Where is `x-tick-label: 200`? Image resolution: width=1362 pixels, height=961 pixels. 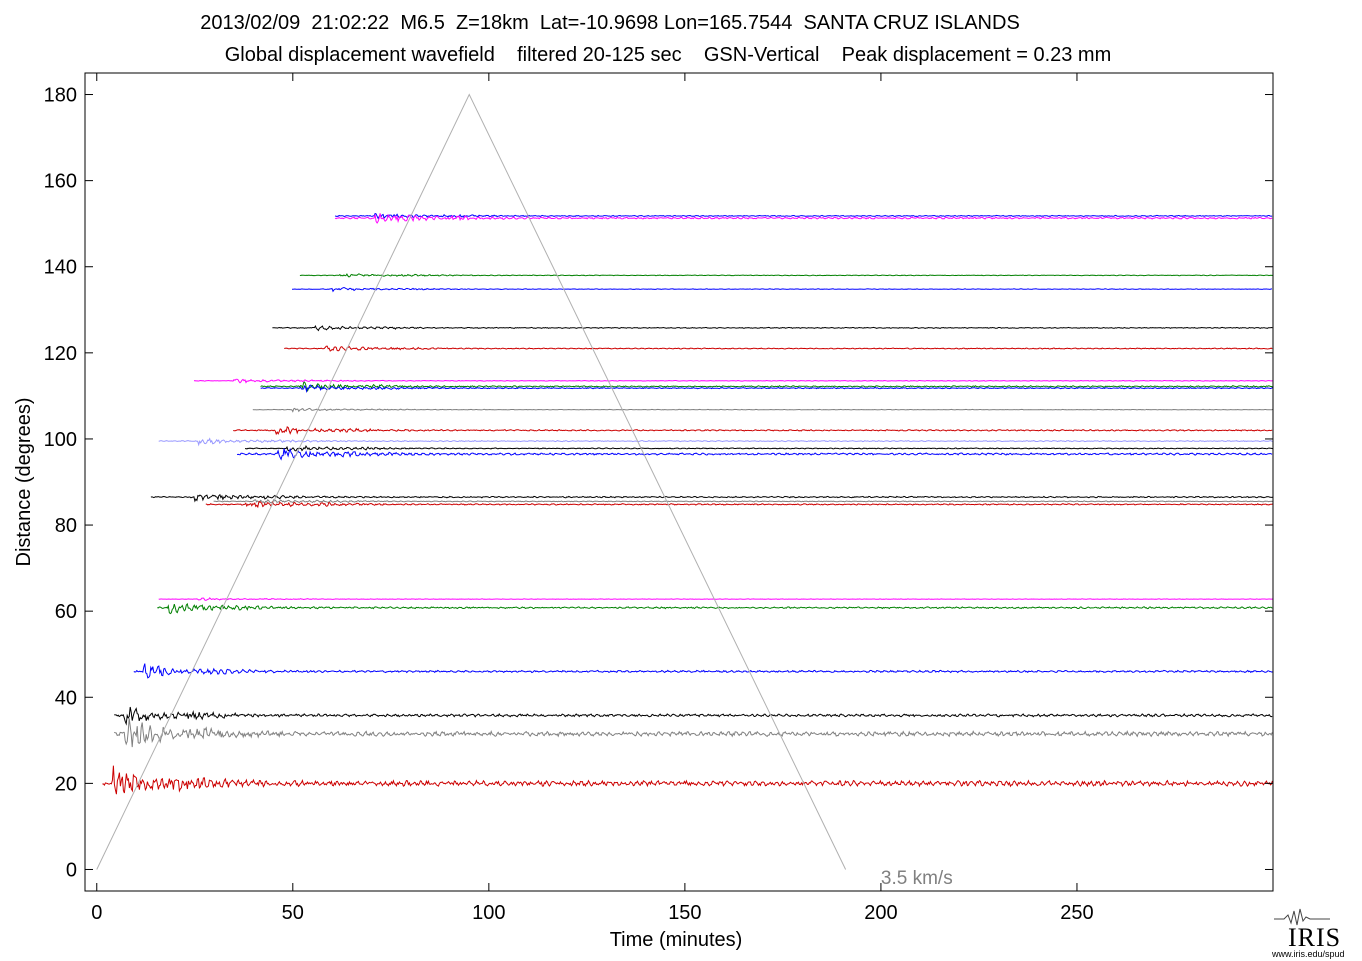 x-tick-label: 200 is located at coordinates (880, 913).